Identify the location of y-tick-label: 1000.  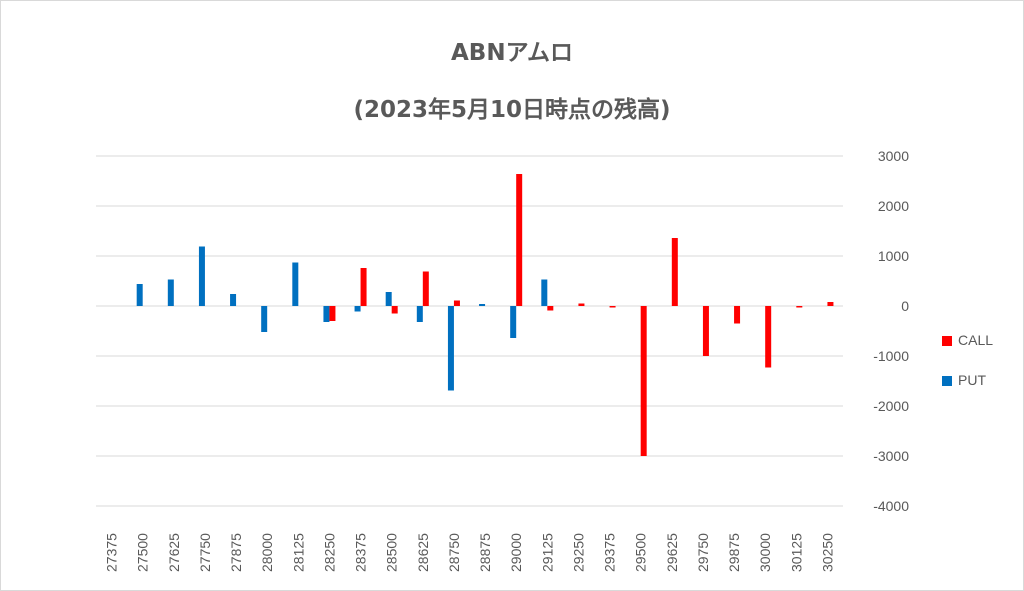
(893, 256).